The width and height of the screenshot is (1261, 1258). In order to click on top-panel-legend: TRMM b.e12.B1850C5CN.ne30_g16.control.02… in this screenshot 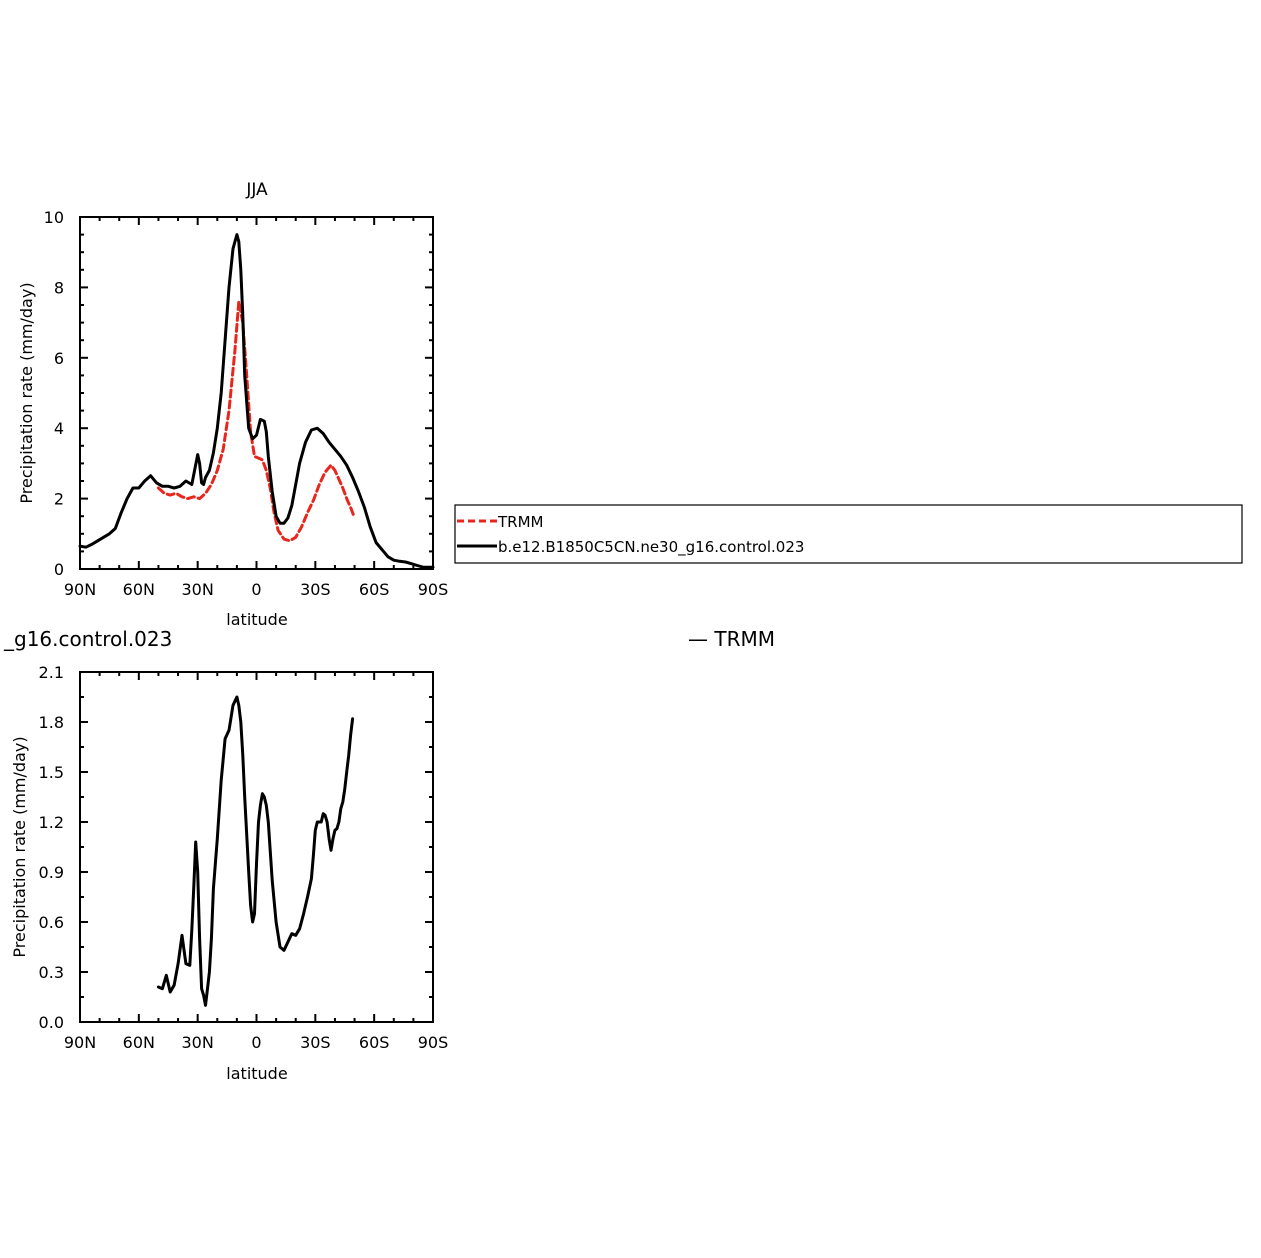, I will do `click(848, 534)`.